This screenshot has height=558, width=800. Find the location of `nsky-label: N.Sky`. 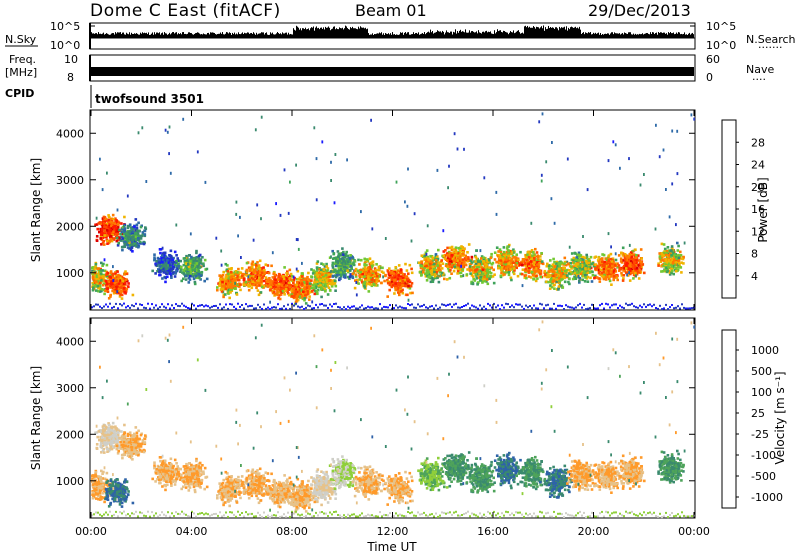

nsky-label: N.Sky is located at coordinates (21, 39).